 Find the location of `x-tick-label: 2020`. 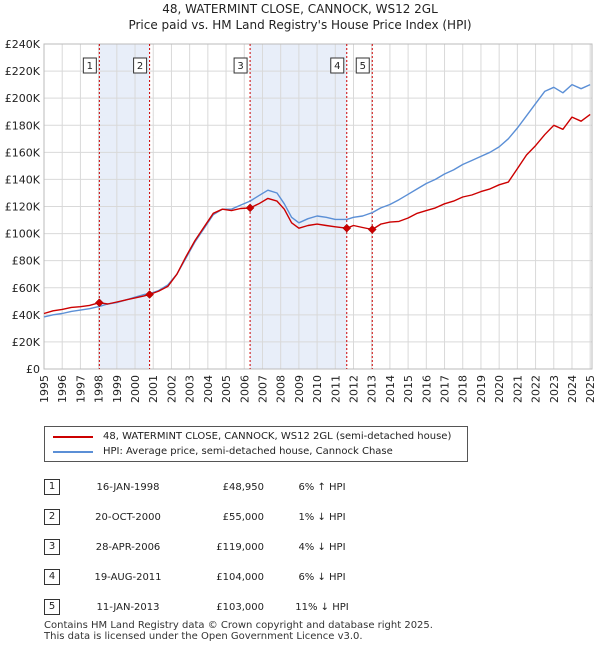

x-tick-label: 2020 is located at coordinates (499, 389).